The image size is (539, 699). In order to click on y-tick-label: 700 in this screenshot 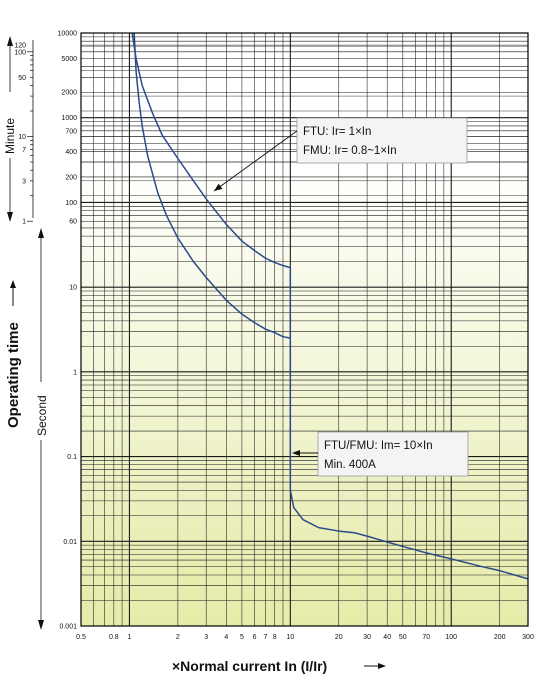, I will do `click(71, 131)`.